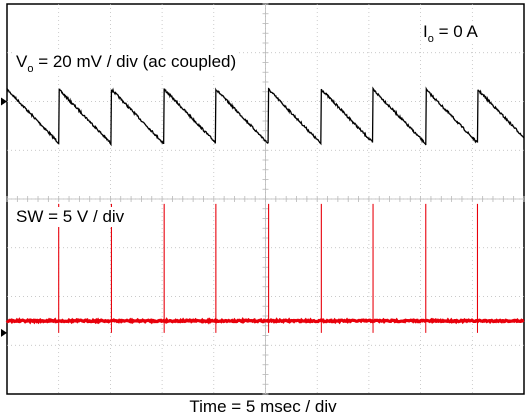 The height and width of the screenshot is (420, 526). What do you see at coordinates (263, 406) in the screenshot?
I see `time-axis-label: Time = 5 msec / div` at bounding box center [263, 406].